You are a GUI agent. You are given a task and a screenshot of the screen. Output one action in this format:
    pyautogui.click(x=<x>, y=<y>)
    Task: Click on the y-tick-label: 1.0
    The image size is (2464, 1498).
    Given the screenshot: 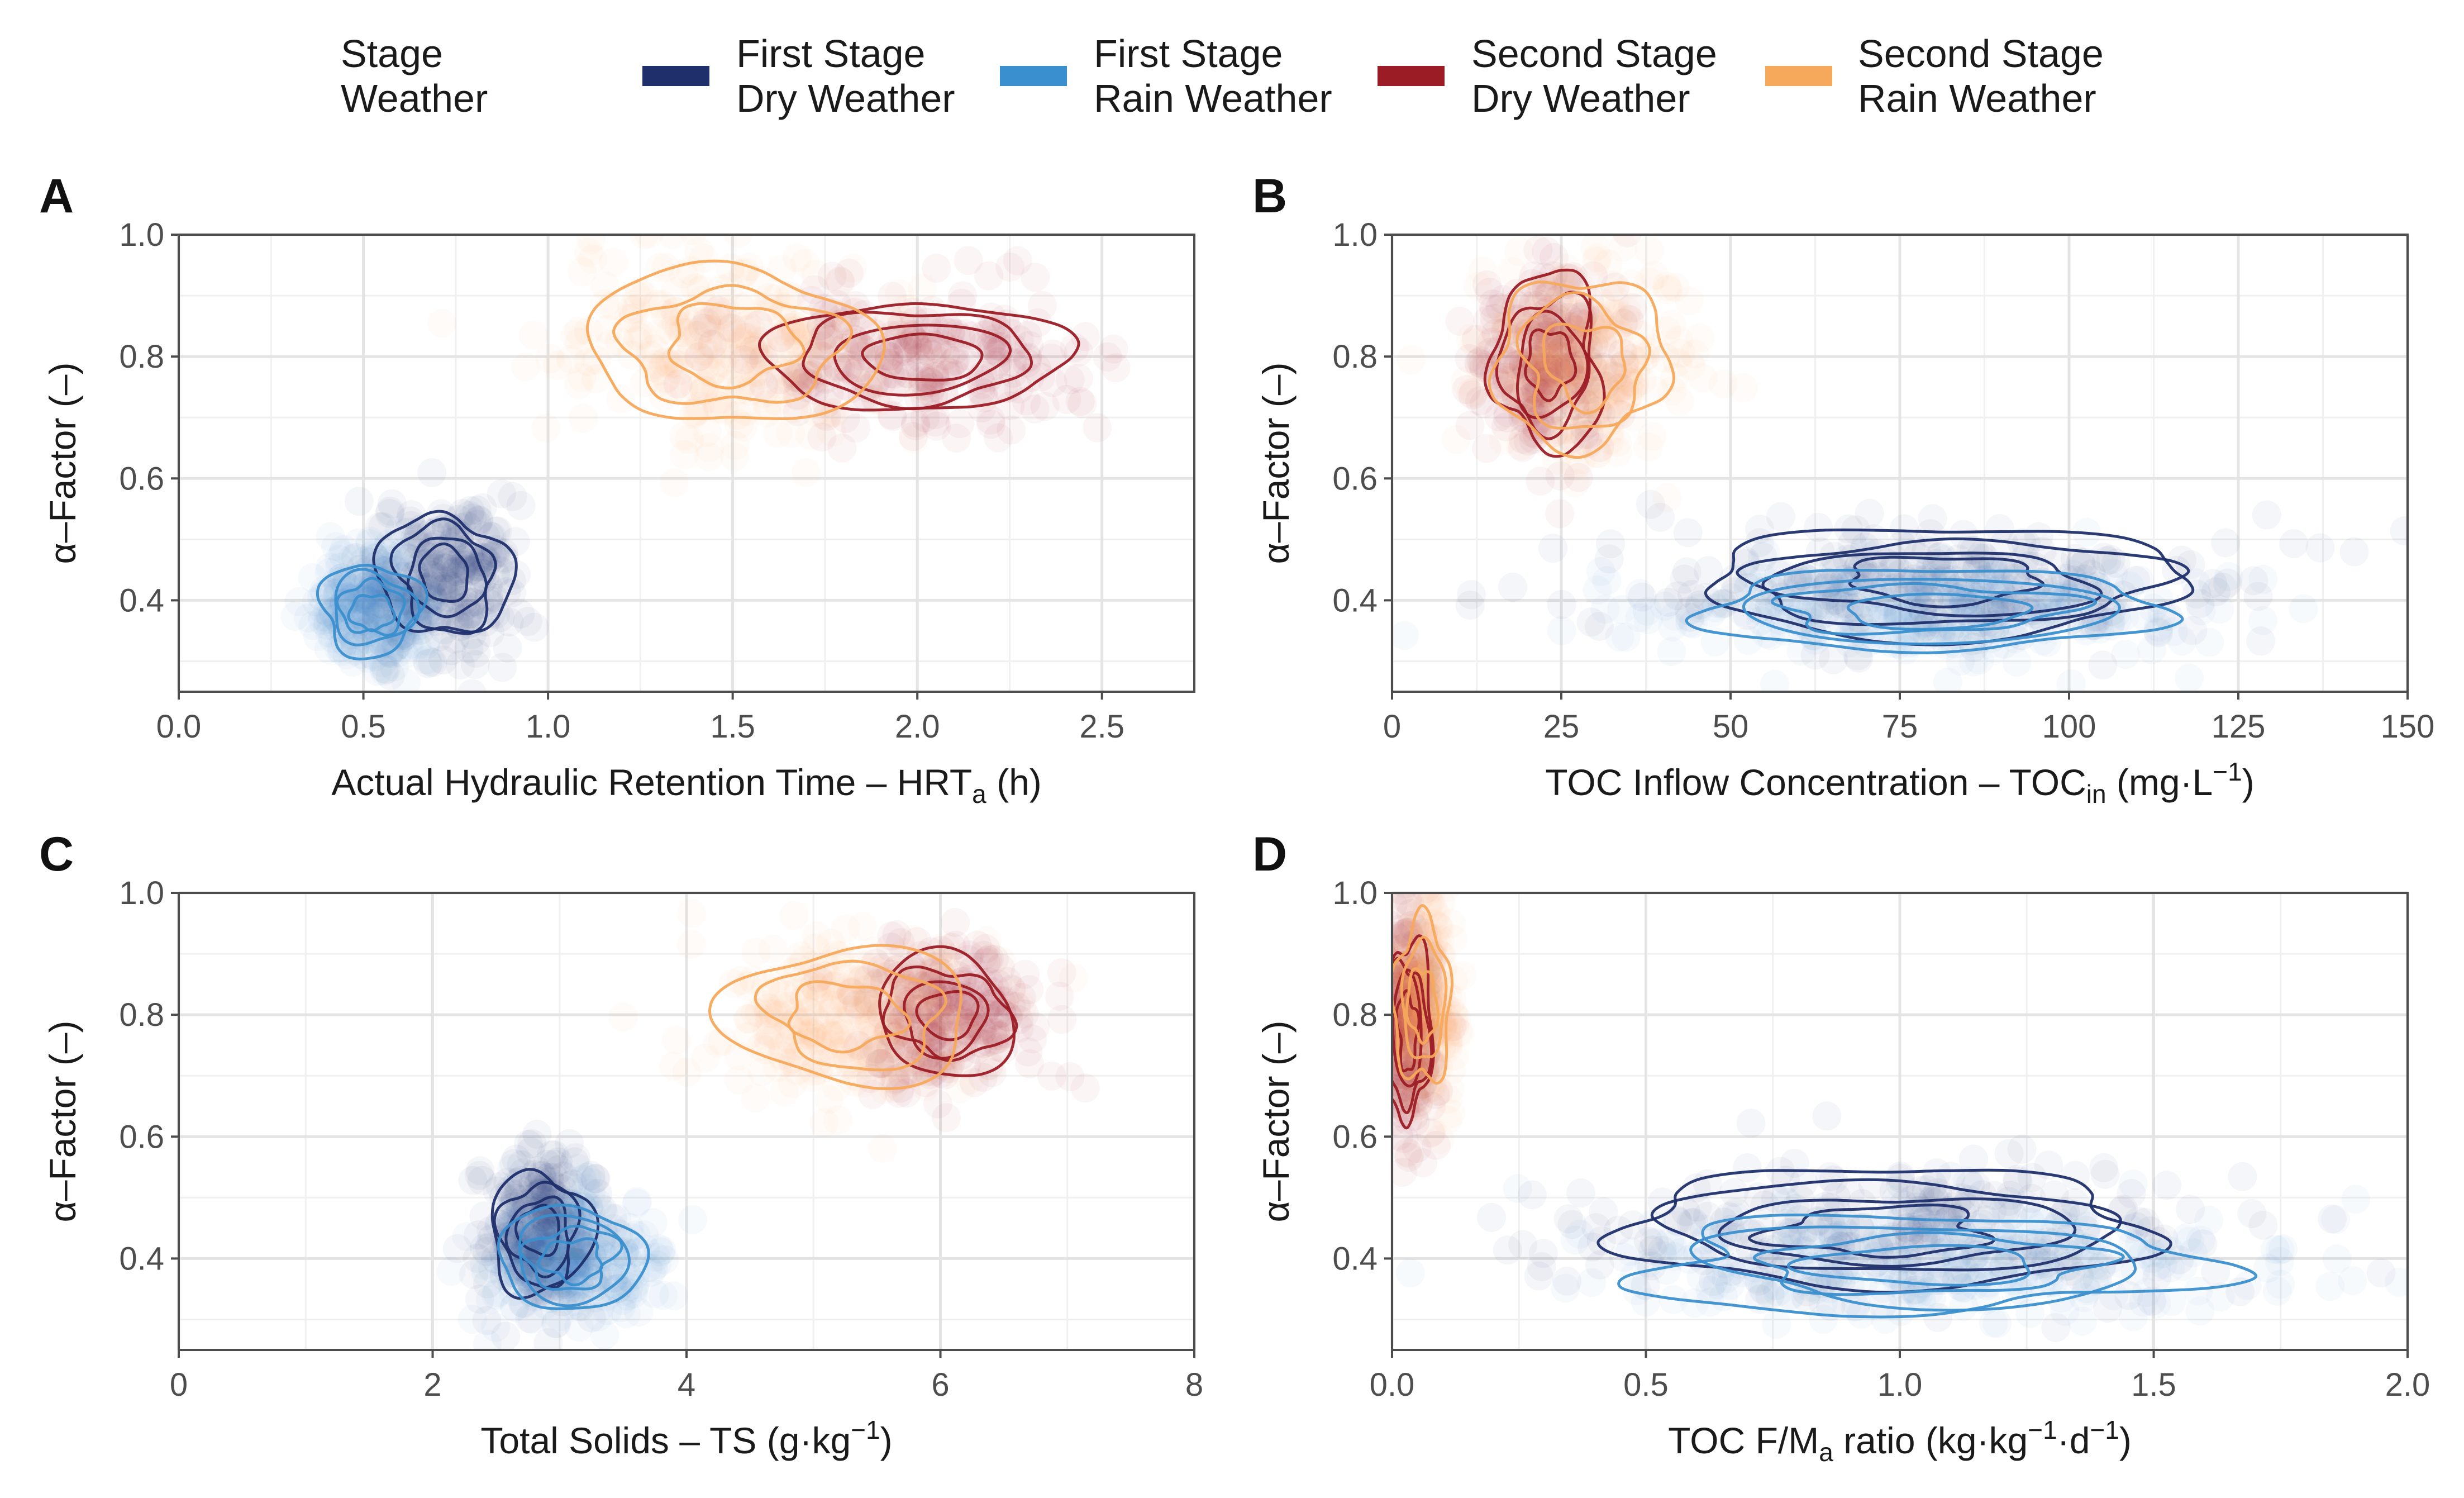 What is the action you would take?
    pyautogui.click(x=141, y=893)
    